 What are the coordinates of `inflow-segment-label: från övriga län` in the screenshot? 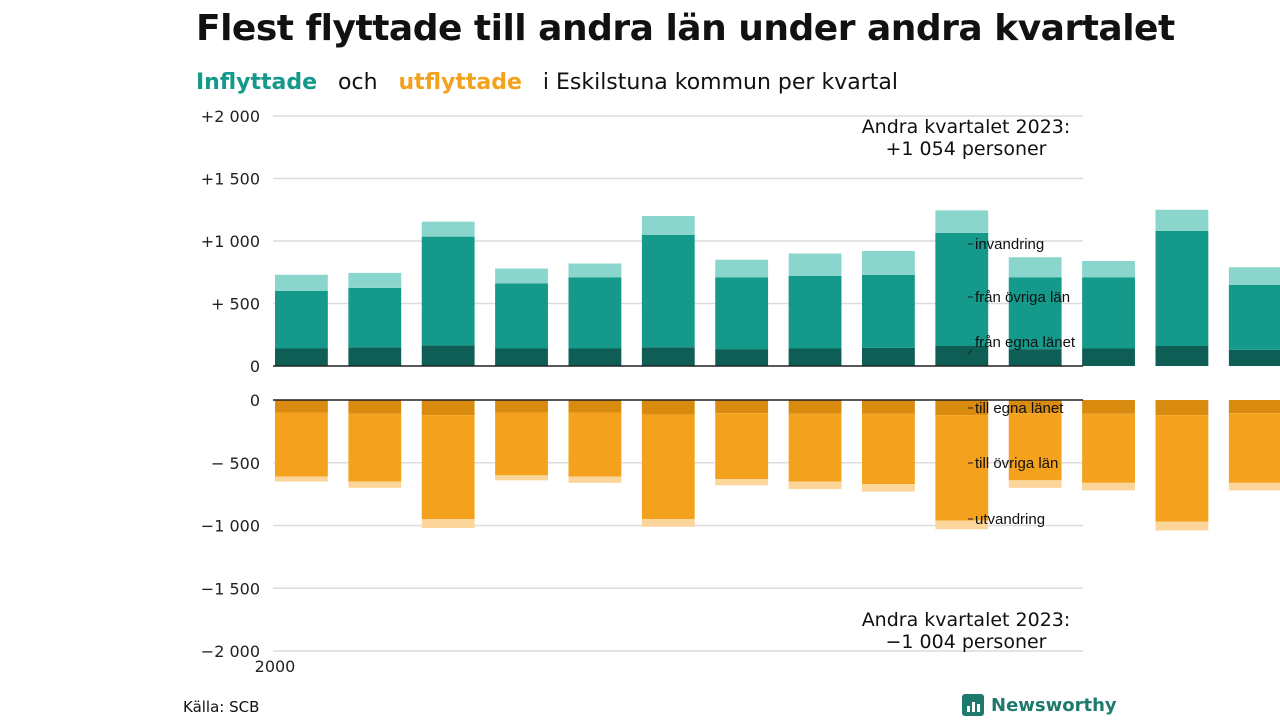 It's located at (1022, 297).